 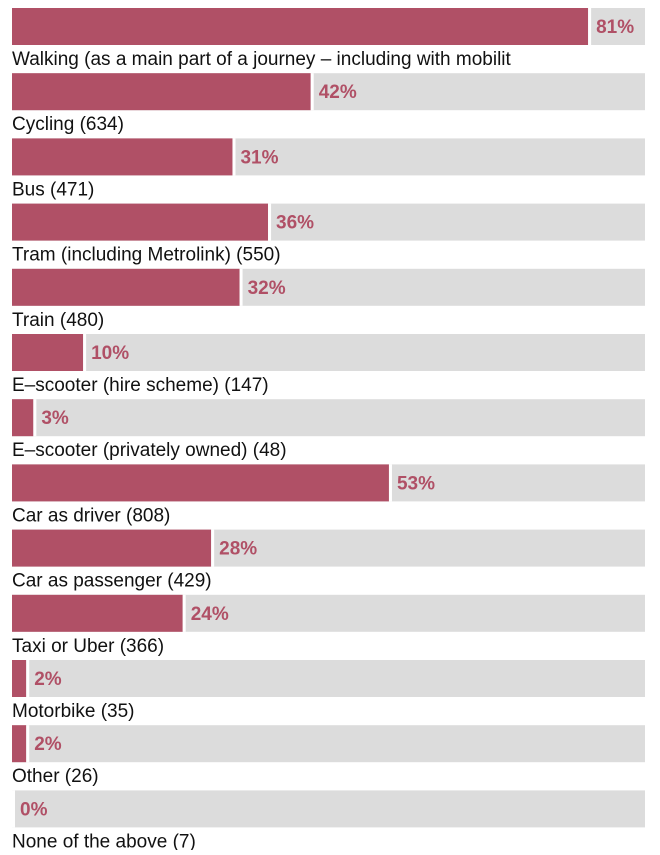 What do you see at coordinates (58, 320) in the screenshot?
I see `category-label: Train (480)` at bounding box center [58, 320].